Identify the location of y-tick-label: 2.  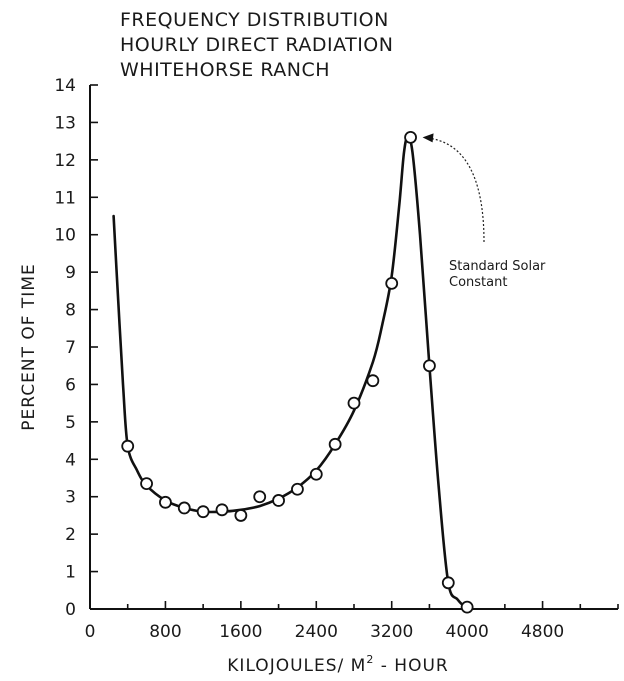
(70, 535).